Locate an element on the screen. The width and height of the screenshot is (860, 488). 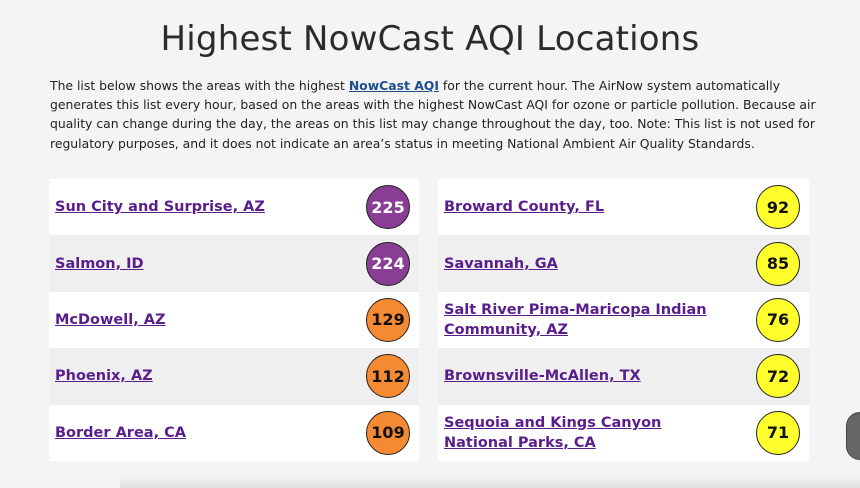
list-item: Brownsville-McAllen, TX 72 is located at coordinates (623, 376).